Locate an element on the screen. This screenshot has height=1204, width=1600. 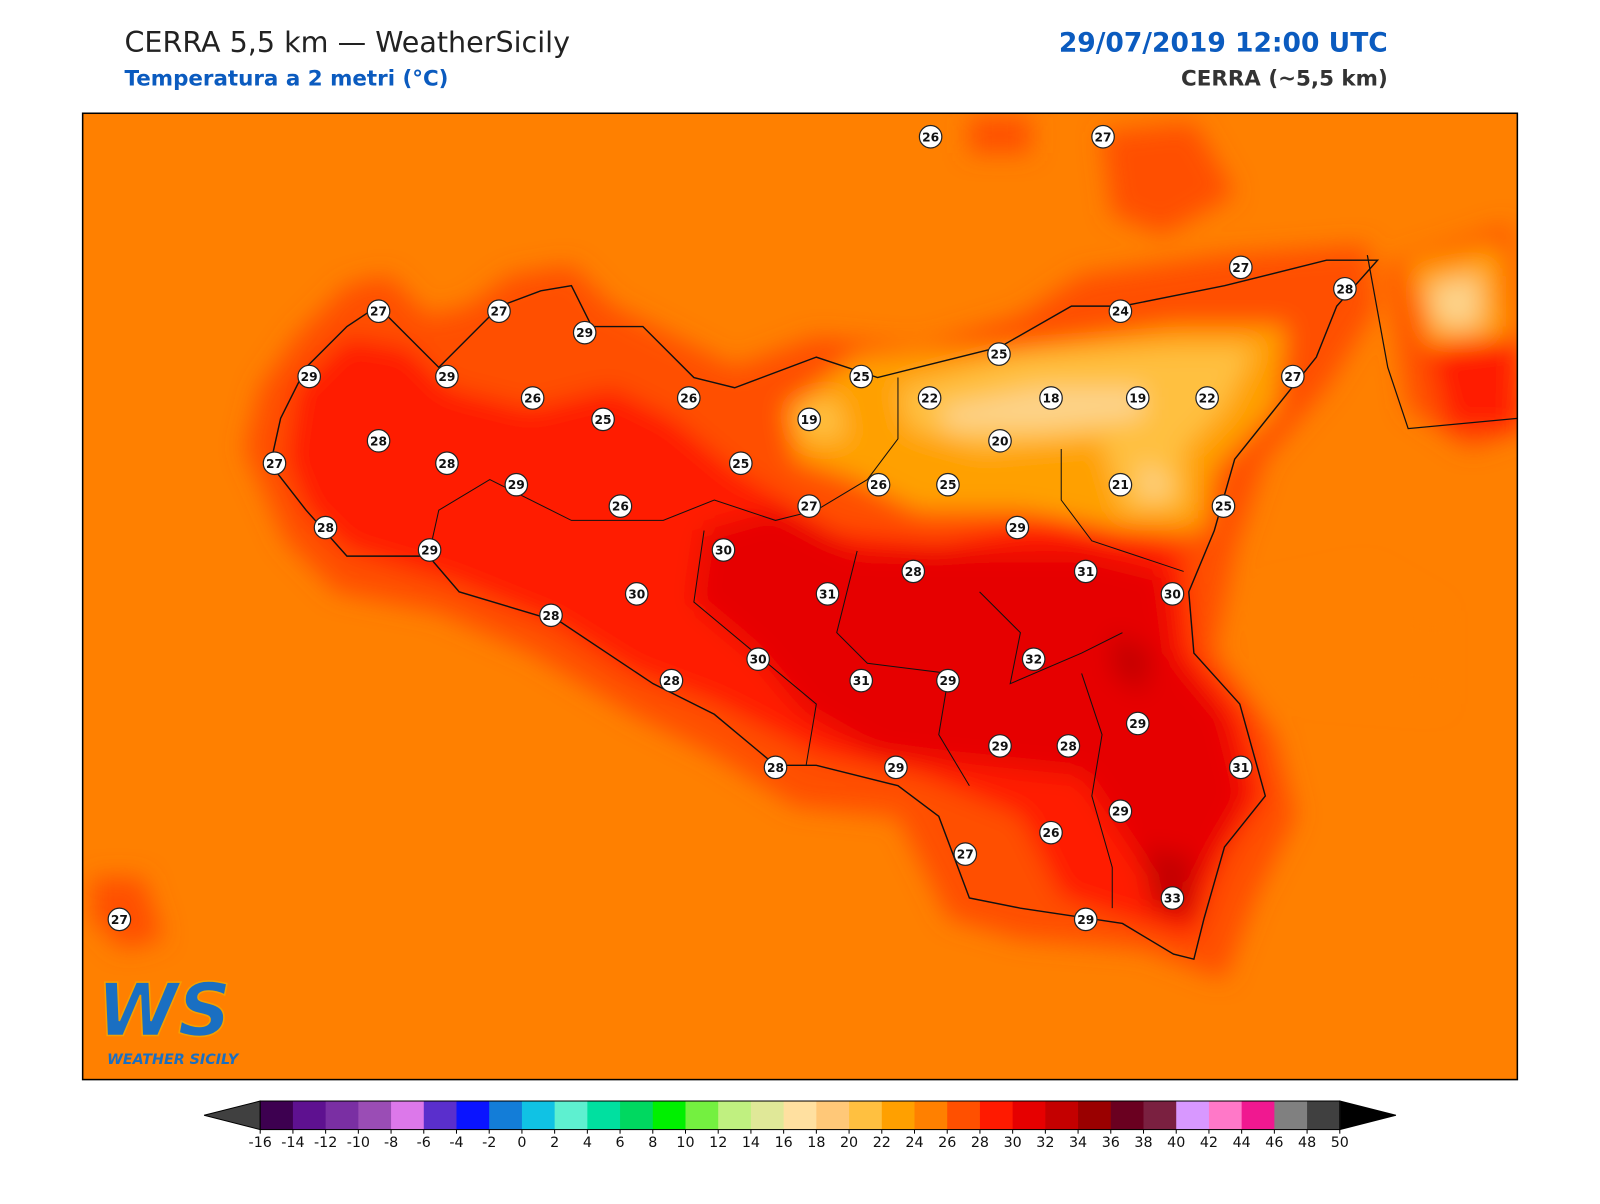
station-value: 19 is located at coordinates (809, 420).